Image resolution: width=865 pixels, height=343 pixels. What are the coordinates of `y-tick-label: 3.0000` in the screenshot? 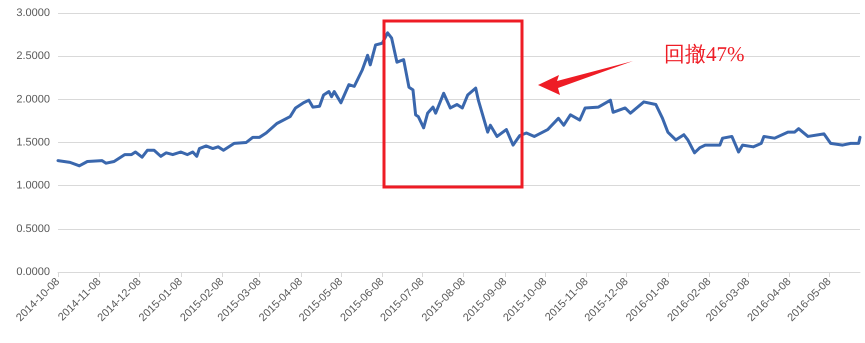 It's located at (33, 13).